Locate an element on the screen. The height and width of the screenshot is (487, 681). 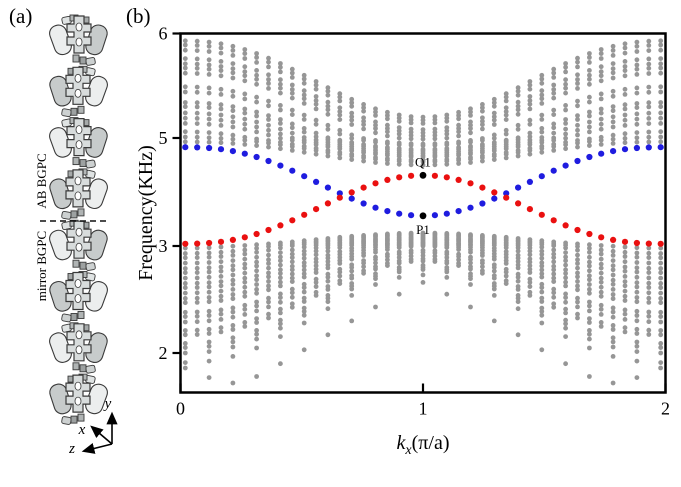
z-axis-letter: z is located at coordinates (71, 449).